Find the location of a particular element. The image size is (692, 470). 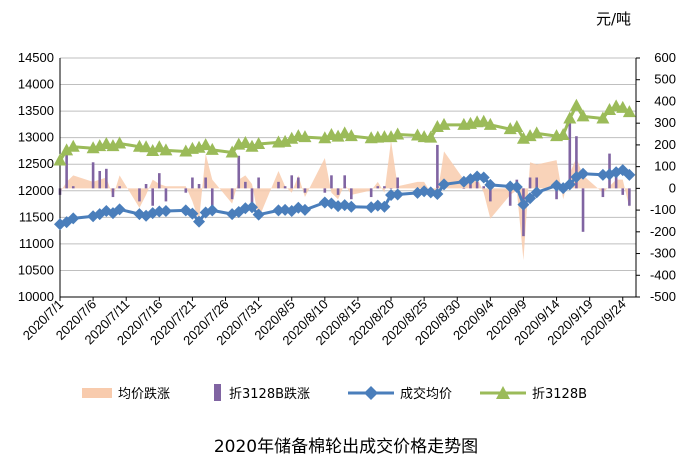

y-tick-label: 12500 is located at coordinates (36, 163).